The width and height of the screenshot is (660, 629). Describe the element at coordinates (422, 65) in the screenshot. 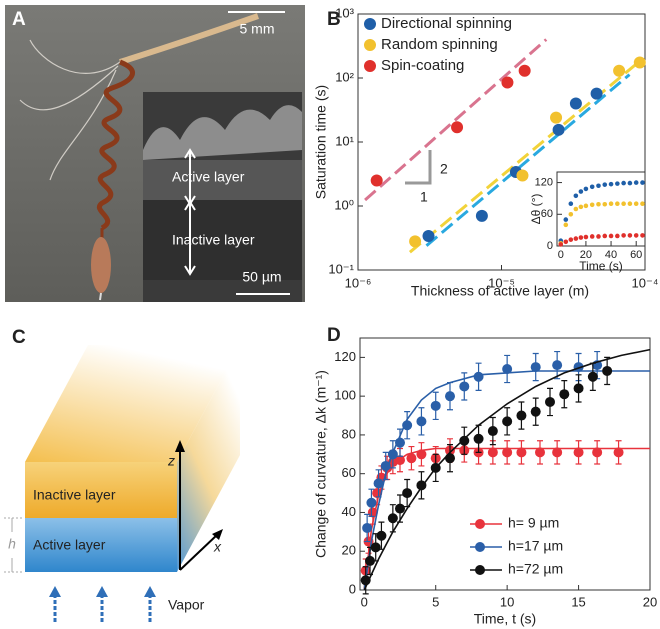

I see `legend-label: Spin-coating` at that location.